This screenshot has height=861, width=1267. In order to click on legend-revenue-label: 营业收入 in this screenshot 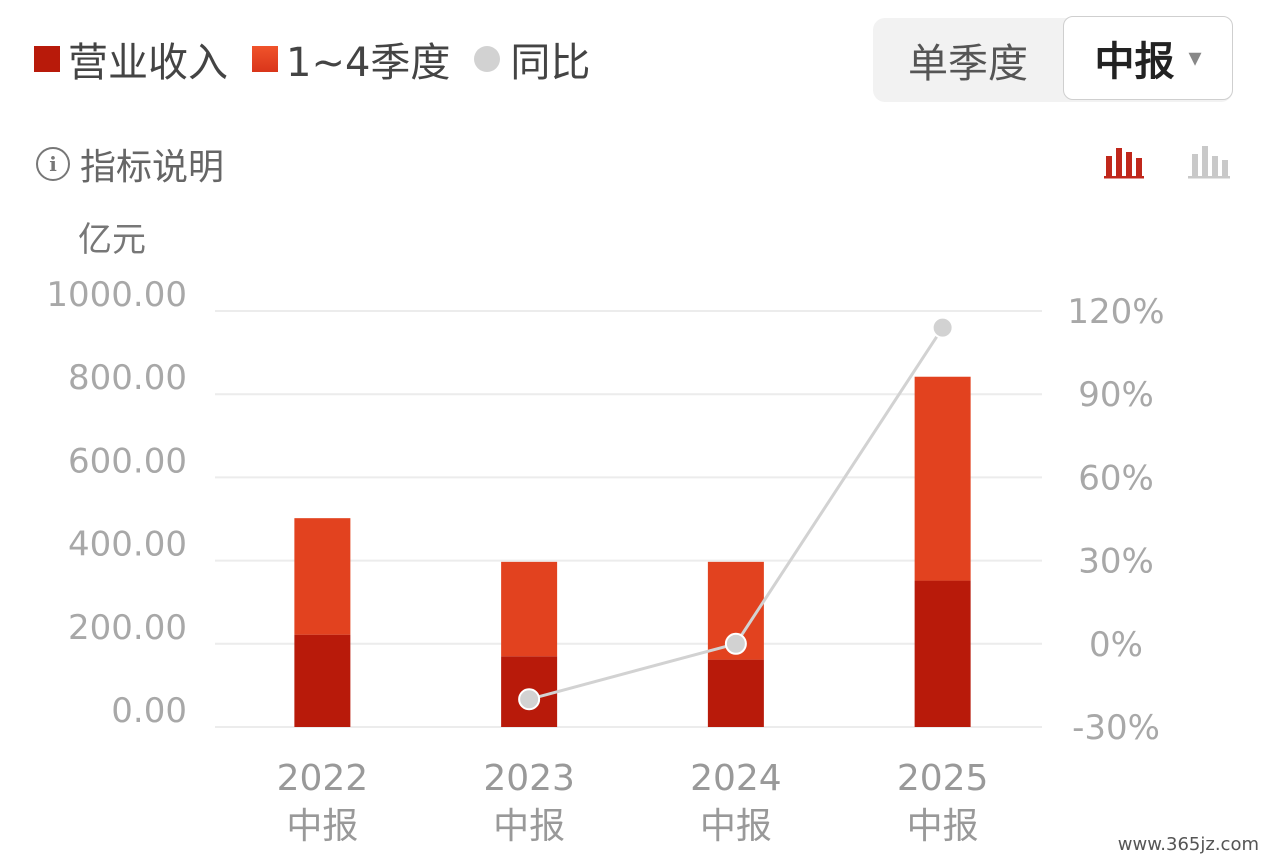, I will do `click(148, 63)`.